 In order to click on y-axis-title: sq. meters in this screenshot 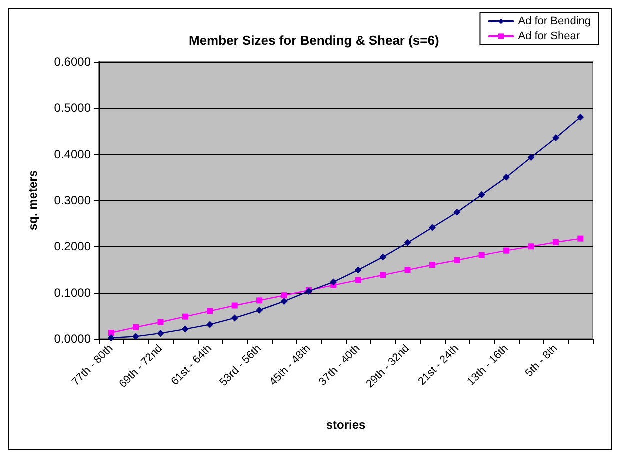, I will do `click(33, 200)`.